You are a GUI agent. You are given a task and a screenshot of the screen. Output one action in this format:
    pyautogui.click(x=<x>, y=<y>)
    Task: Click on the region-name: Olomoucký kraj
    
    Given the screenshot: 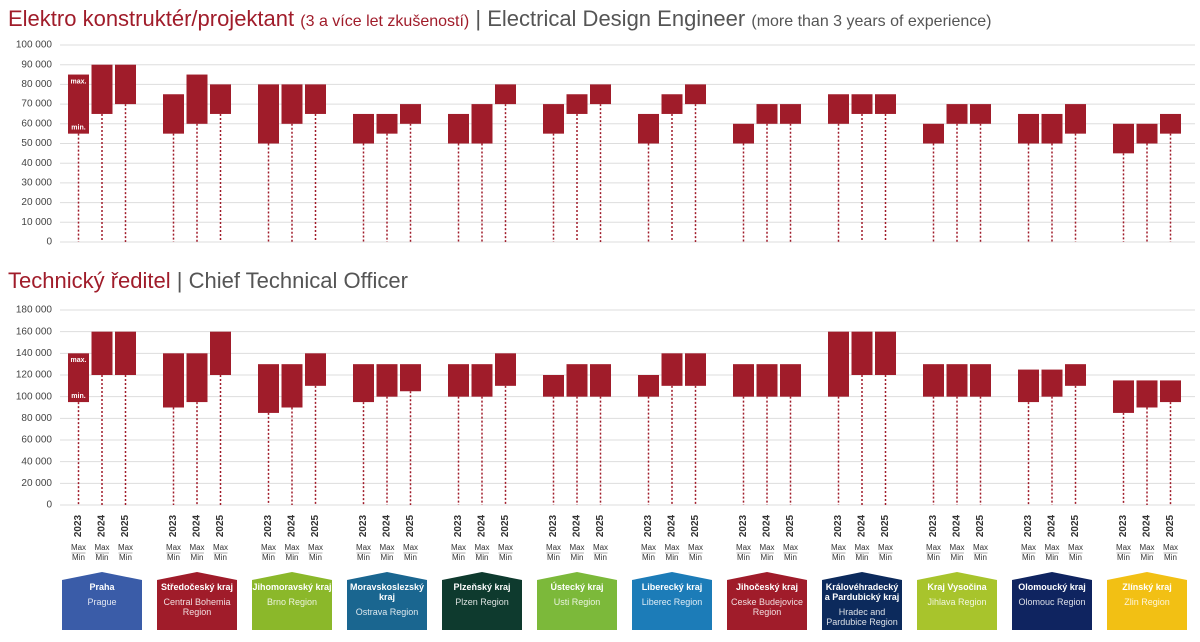 What is the action you would take?
    pyautogui.click(x=1052, y=587)
    